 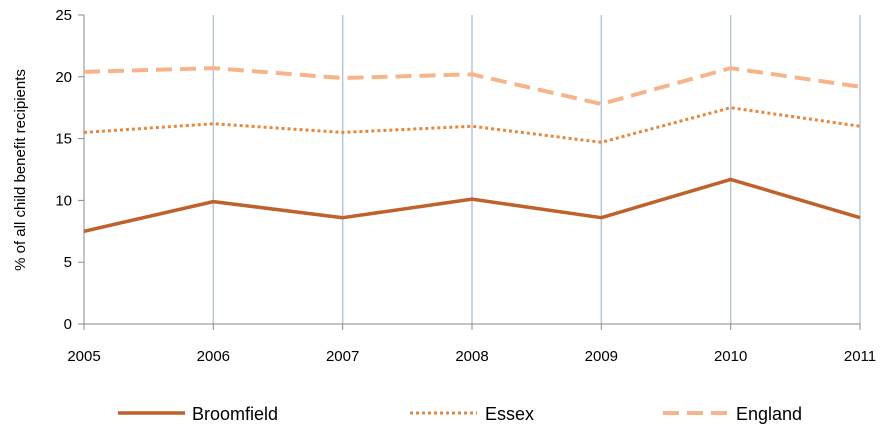 What do you see at coordinates (509, 414) in the screenshot?
I see `legend-label-essex: Essex` at bounding box center [509, 414].